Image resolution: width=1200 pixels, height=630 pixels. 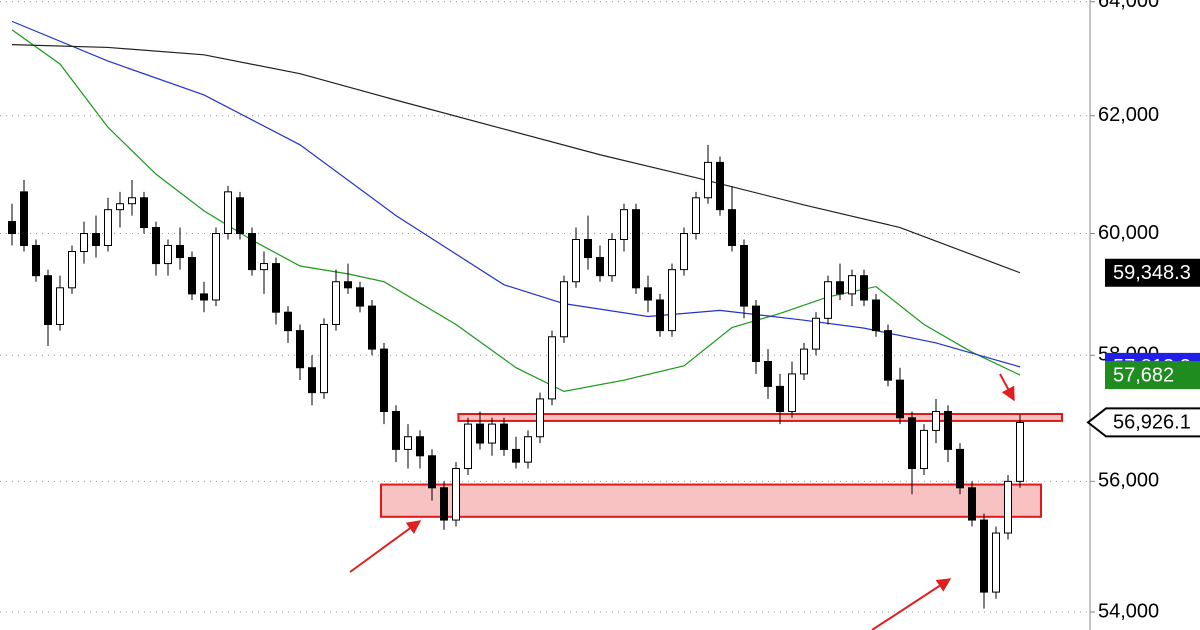 I want to click on last-price-box, so click(x=1143, y=422).